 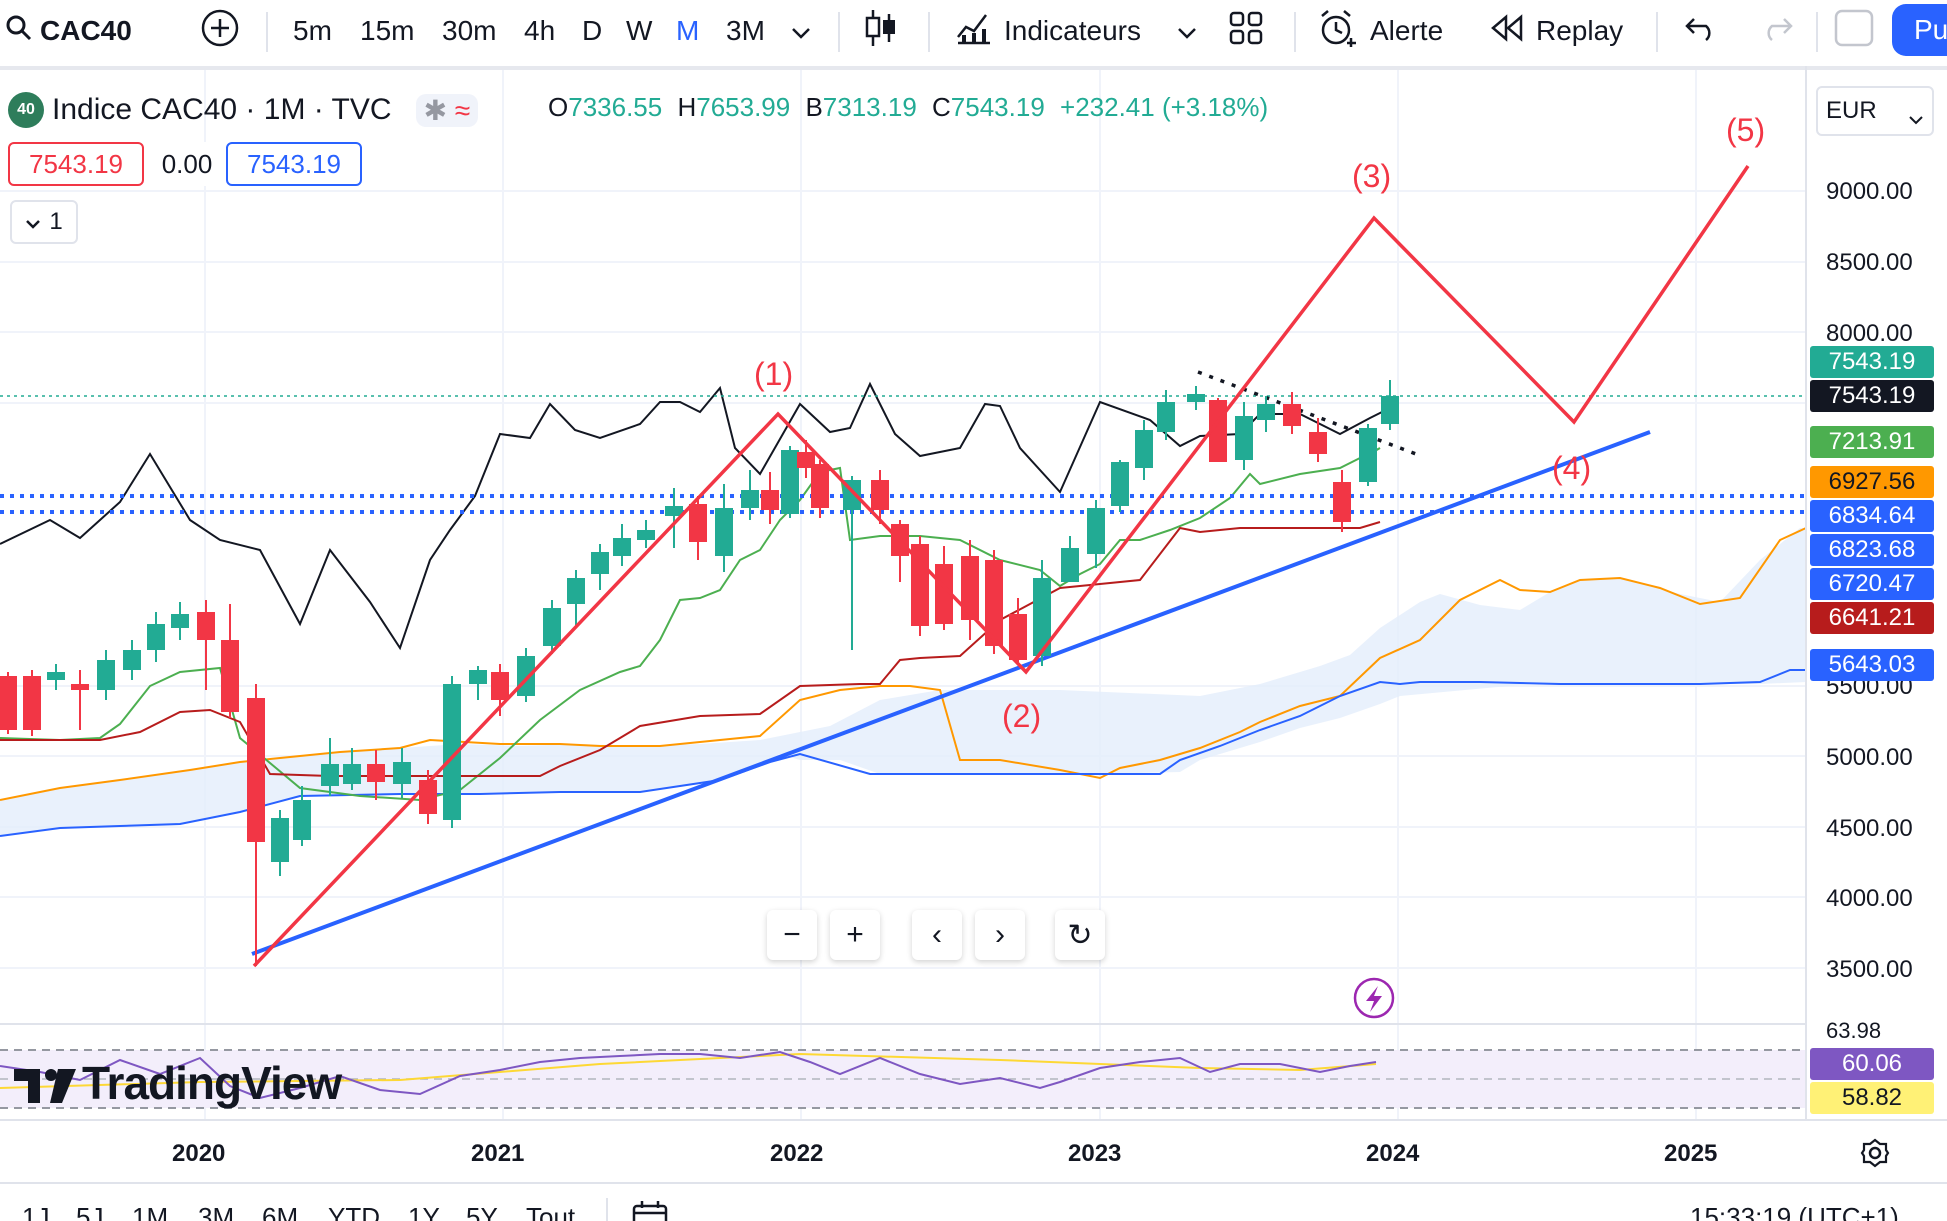 I want to click on range-1d: 1J, so click(x=36, y=1211).